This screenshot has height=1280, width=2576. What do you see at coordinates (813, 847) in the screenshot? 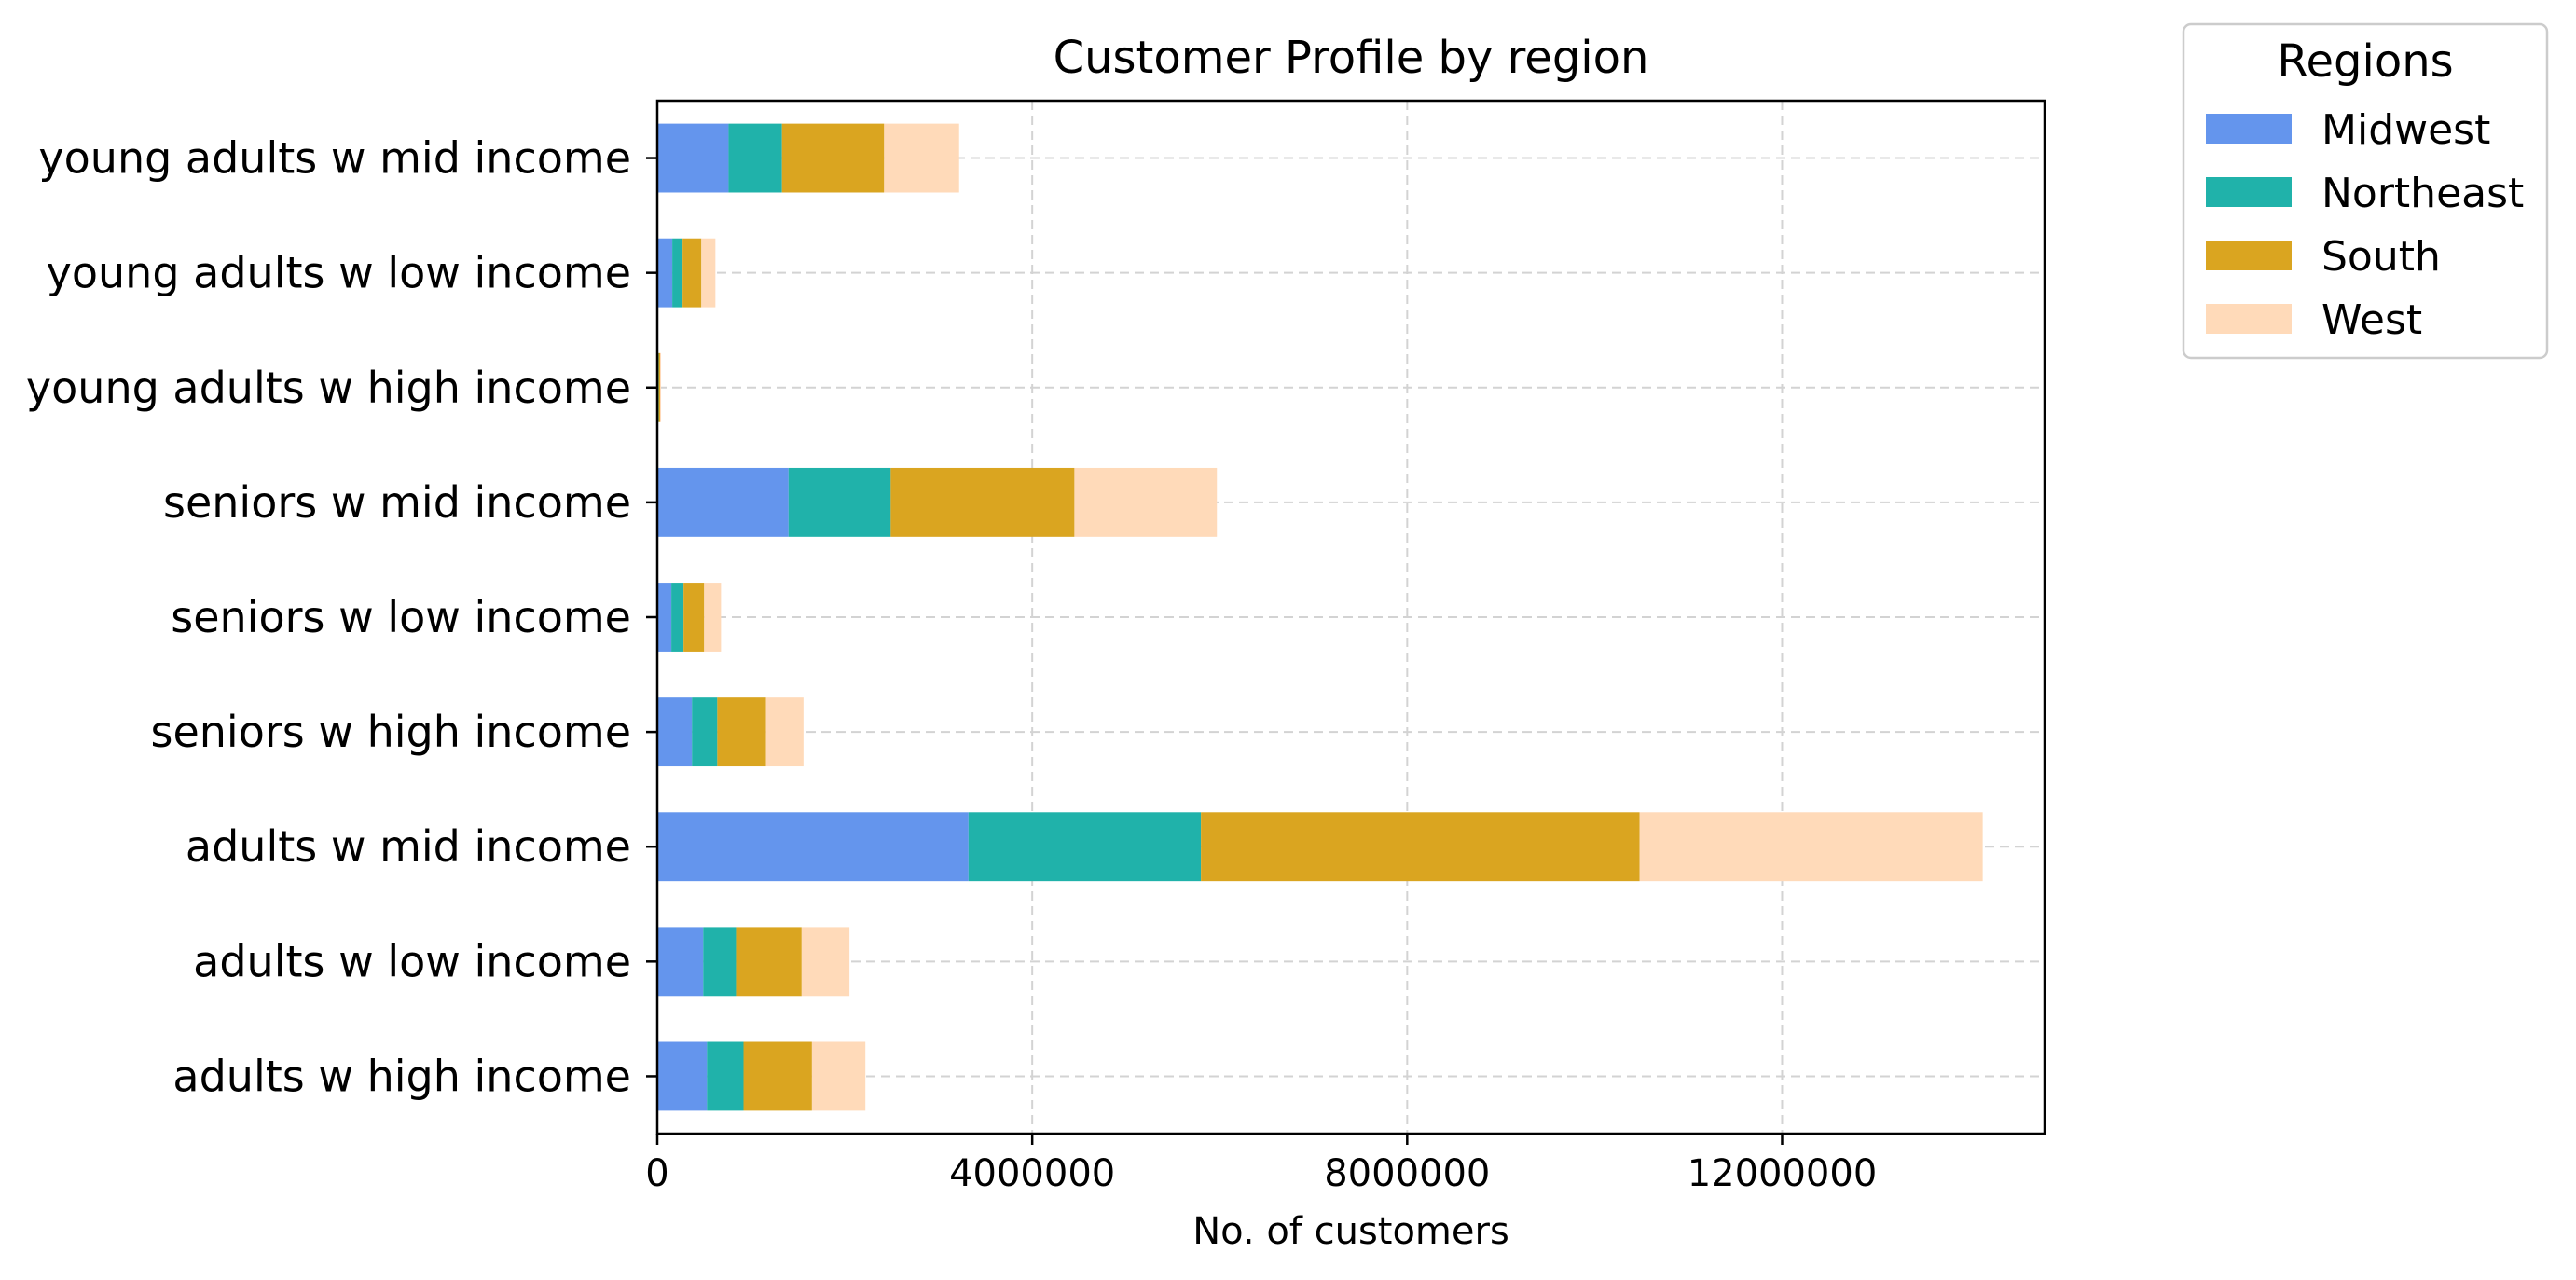
I see `bar-midwest-adults-w-mid-income` at bounding box center [813, 847].